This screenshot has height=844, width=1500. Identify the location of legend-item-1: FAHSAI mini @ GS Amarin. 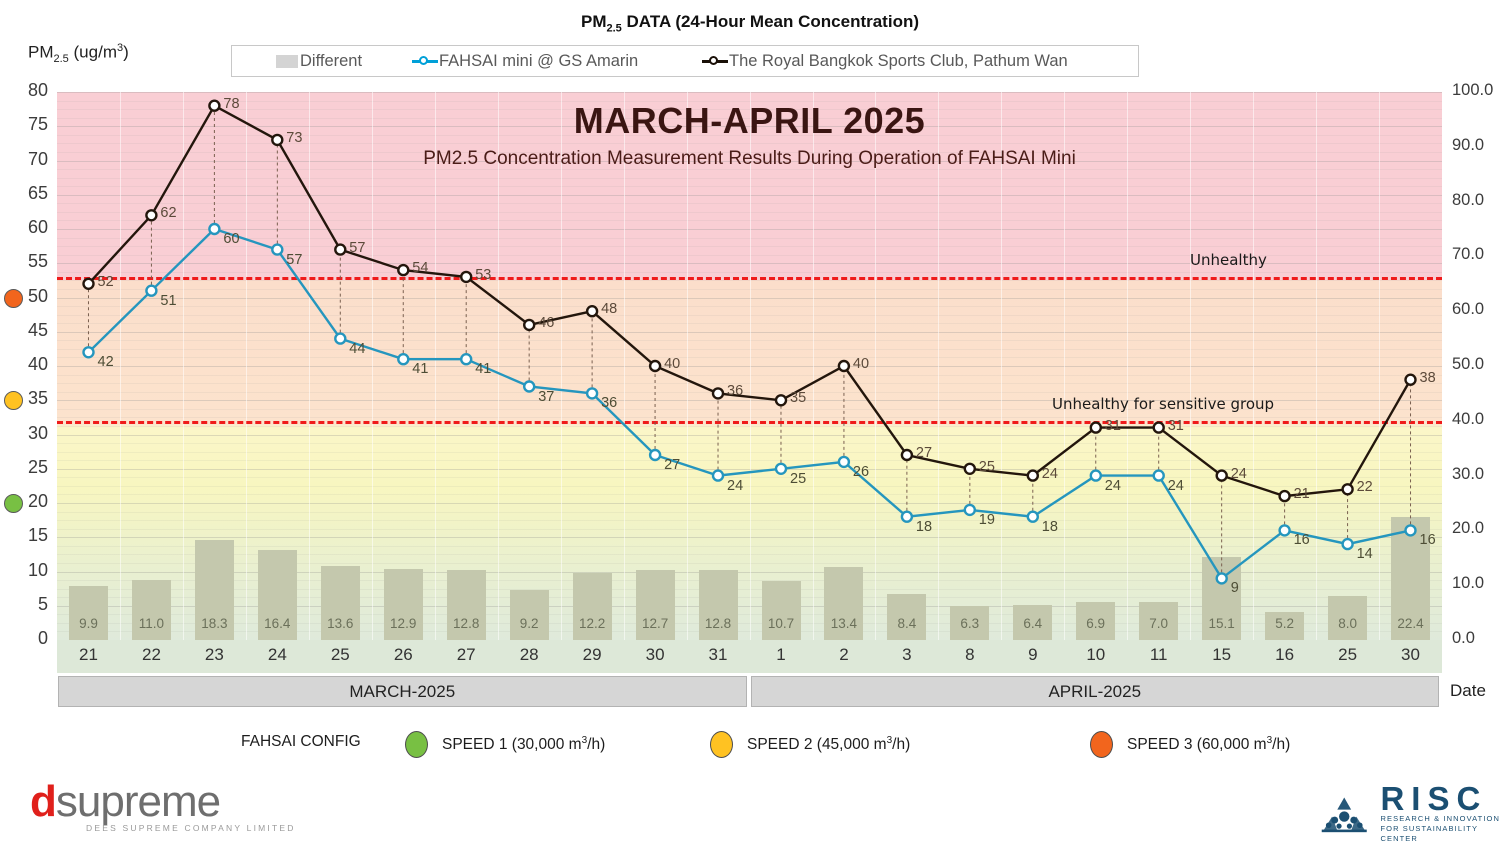
(525, 61).